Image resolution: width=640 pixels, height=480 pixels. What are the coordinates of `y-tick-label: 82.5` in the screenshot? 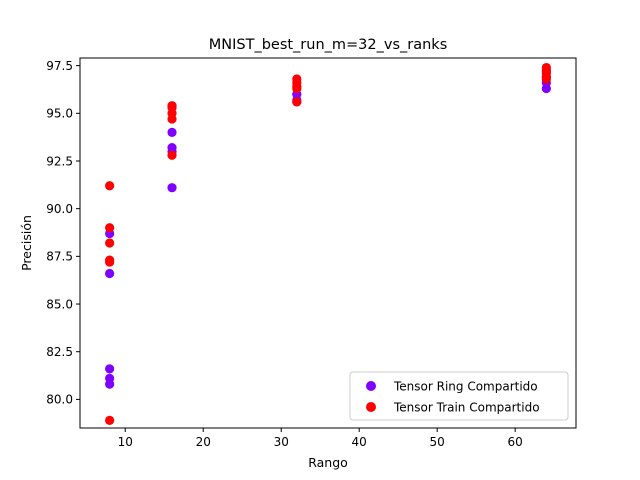 It's located at (59, 352).